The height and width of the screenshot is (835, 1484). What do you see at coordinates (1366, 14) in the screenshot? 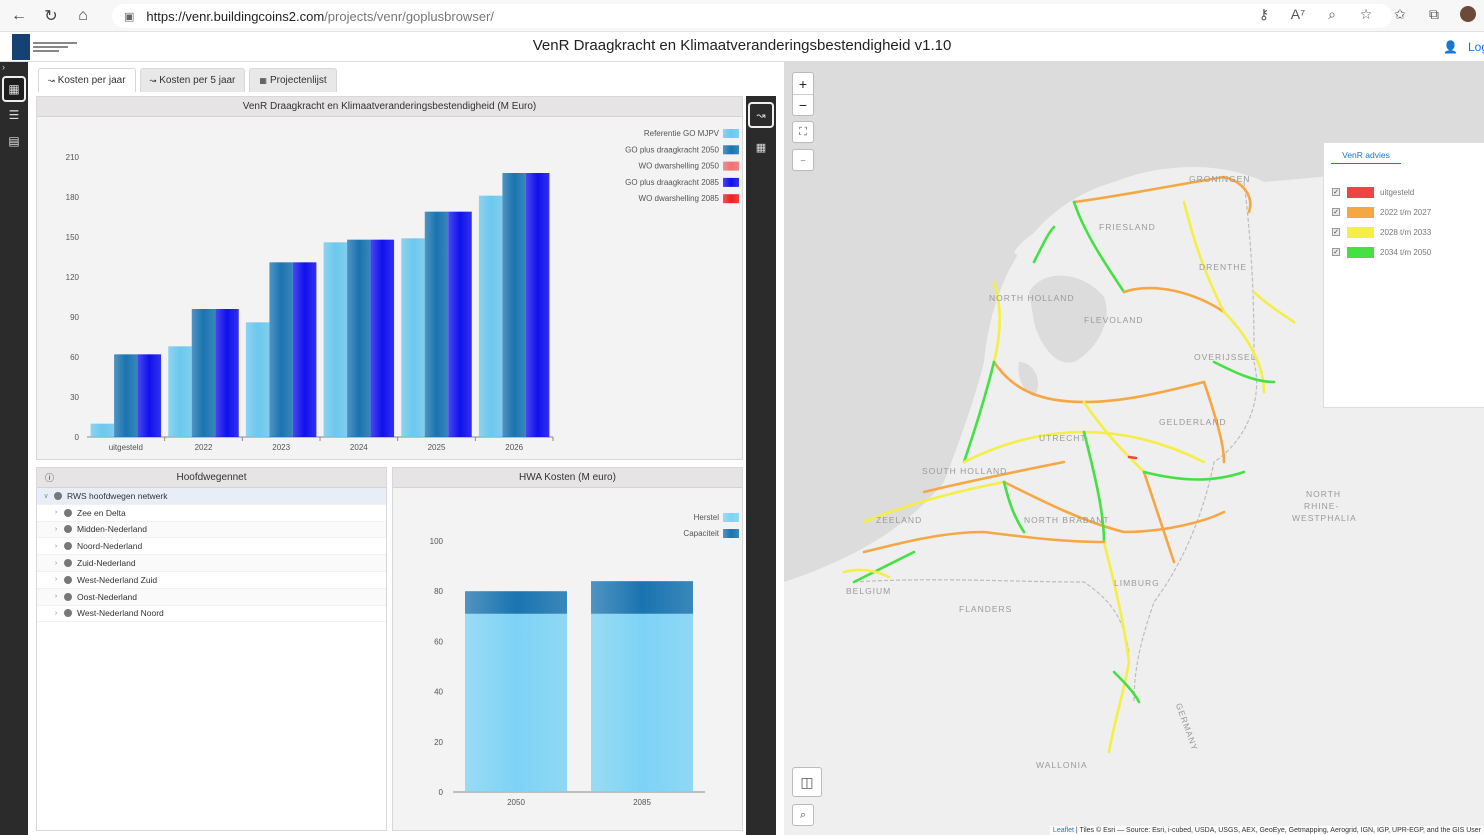
I see `favorite-star-icon: ☆` at bounding box center [1366, 14].